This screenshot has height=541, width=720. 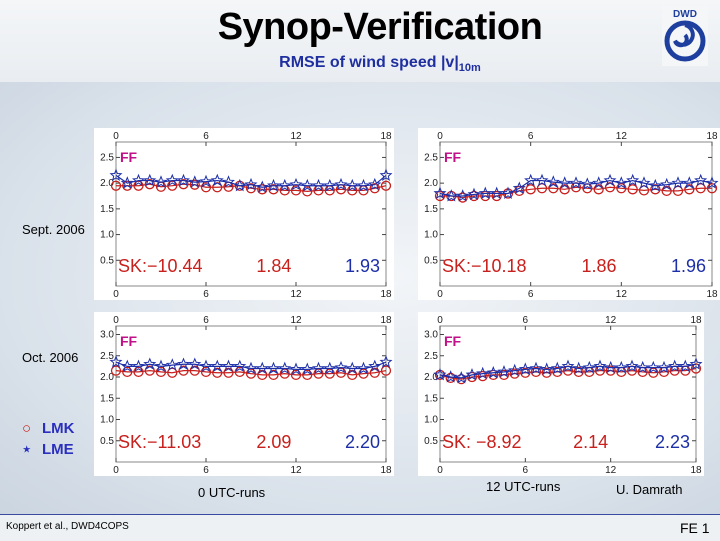 I want to click on y-tick-label: 3.0, so click(x=431, y=335).